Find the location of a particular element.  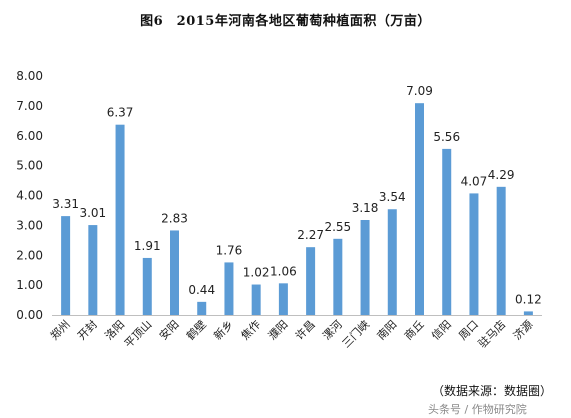

y-tick-label: 4.00 is located at coordinates (29, 196).